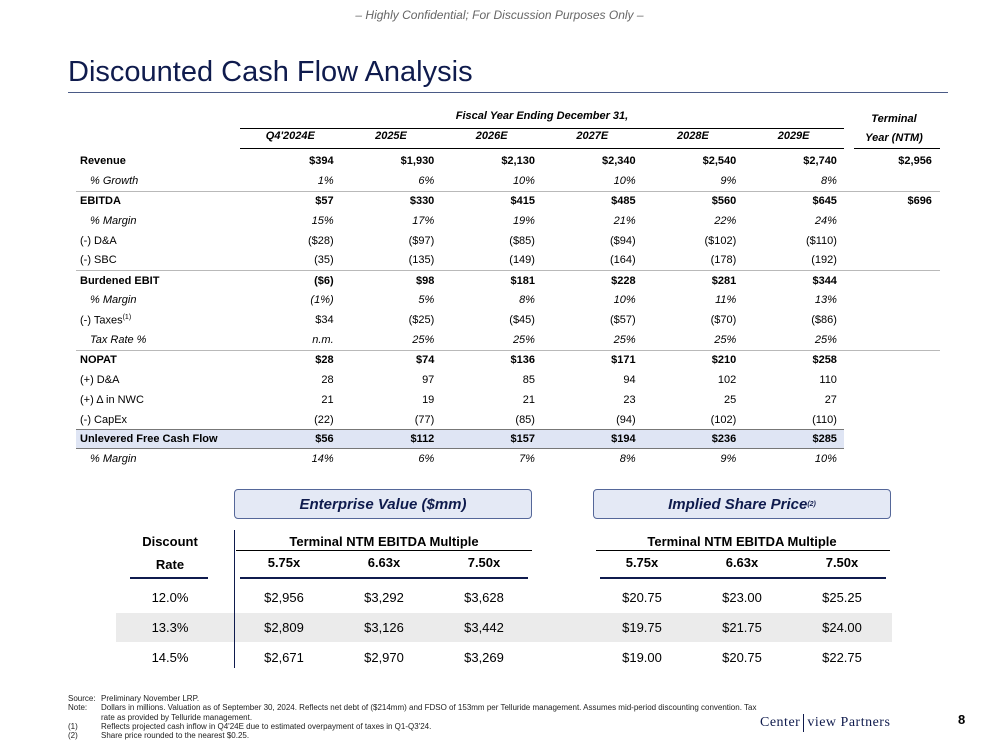 The image size is (999, 750). Describe the element at coordinates (425, 360) in the screenshot. I see `row-value: $74` at that location.